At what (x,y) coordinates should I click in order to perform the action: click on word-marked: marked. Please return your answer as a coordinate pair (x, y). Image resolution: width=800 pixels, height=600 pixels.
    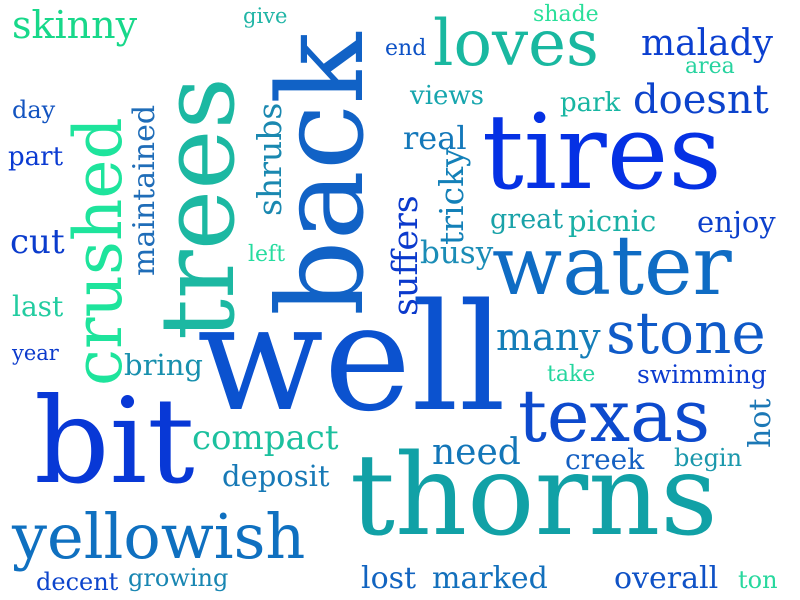
    Looking at the image, I should click on (490, 578).